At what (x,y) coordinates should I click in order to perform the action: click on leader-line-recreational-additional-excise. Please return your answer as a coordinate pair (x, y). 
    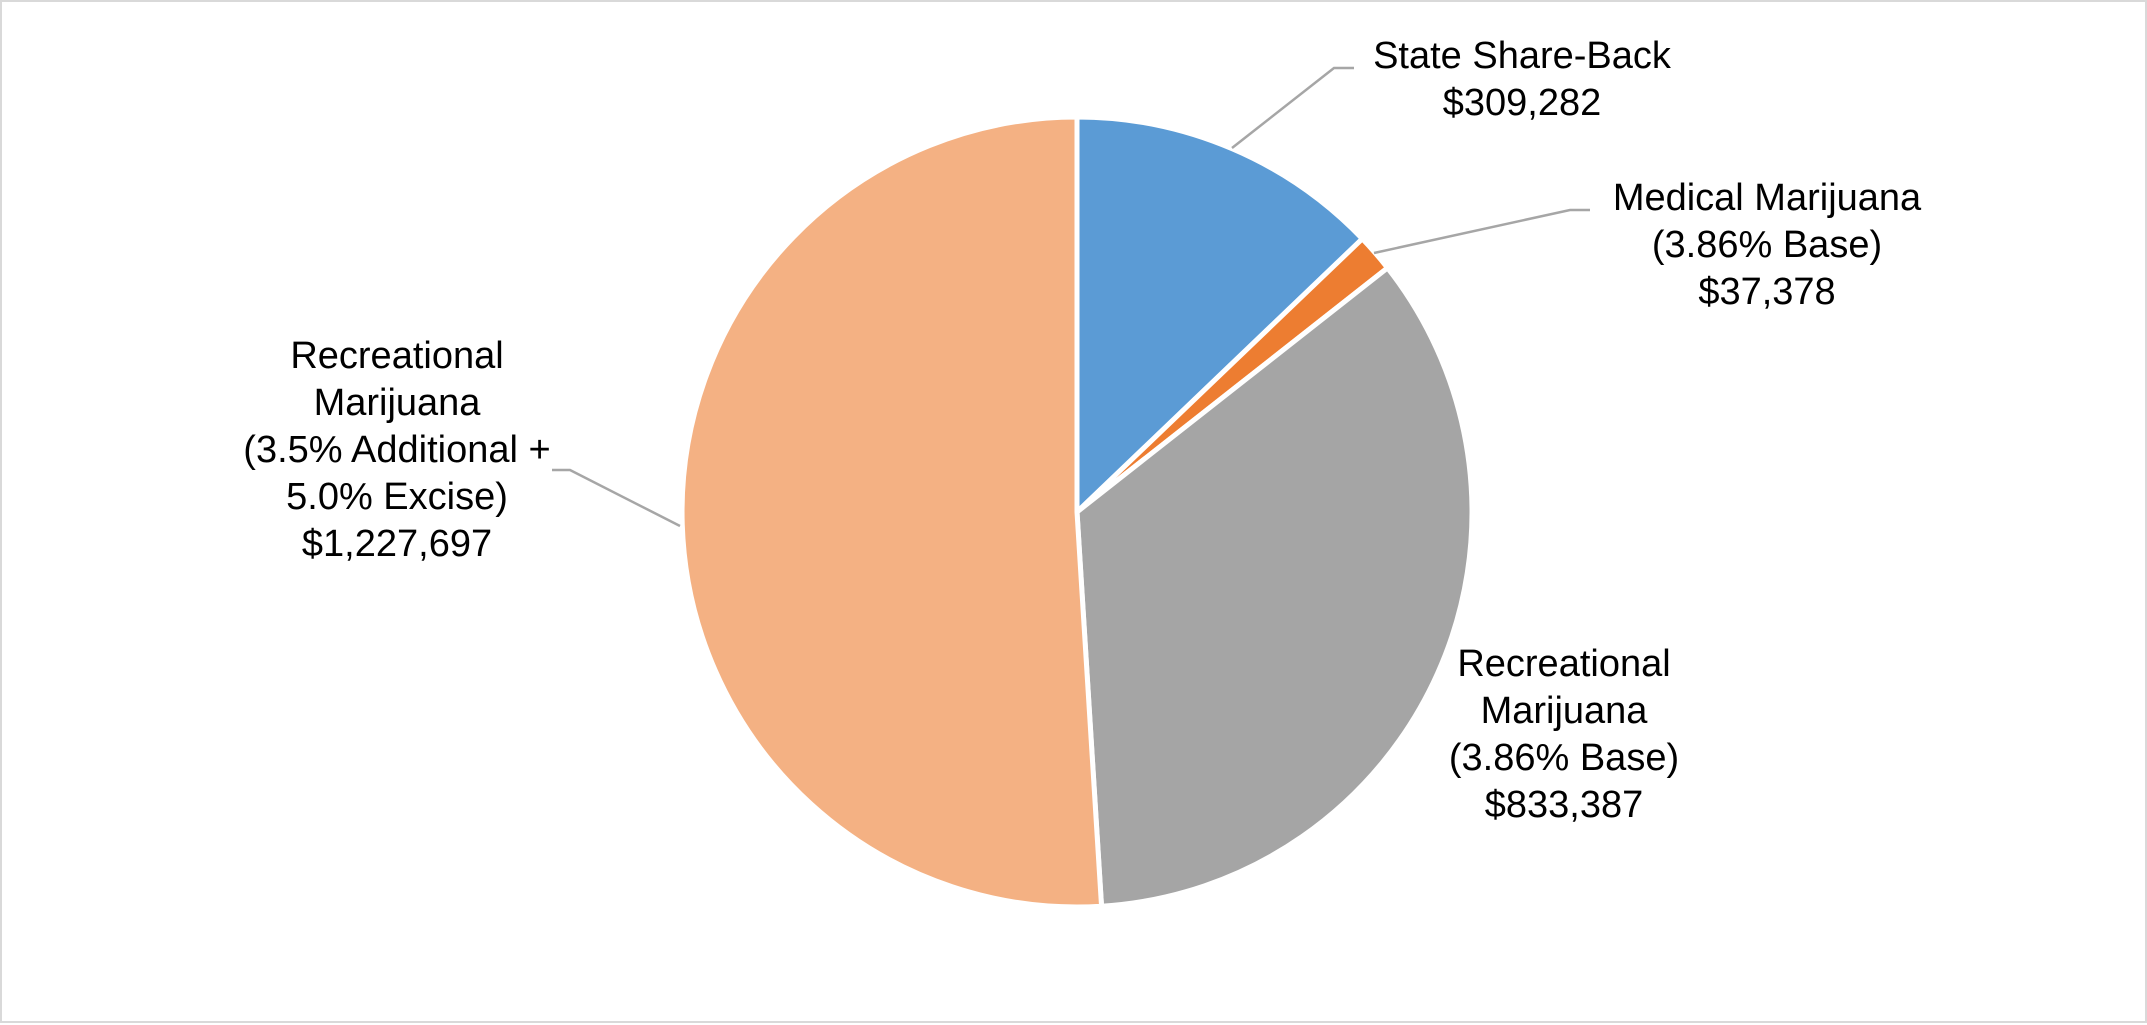
    Looking at the image, I should click on (616, 498).